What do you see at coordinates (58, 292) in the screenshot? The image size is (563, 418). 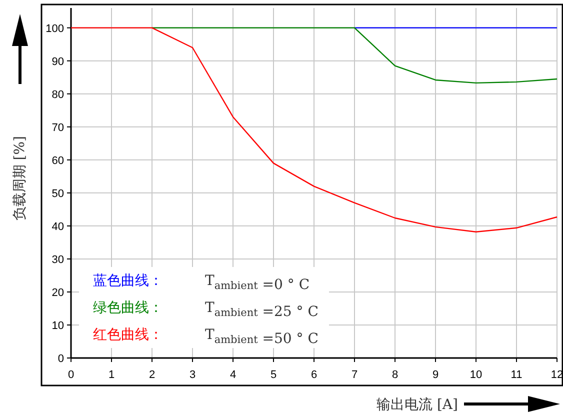 I see `y-tick-label: 20` at bounding box center [58, 292].